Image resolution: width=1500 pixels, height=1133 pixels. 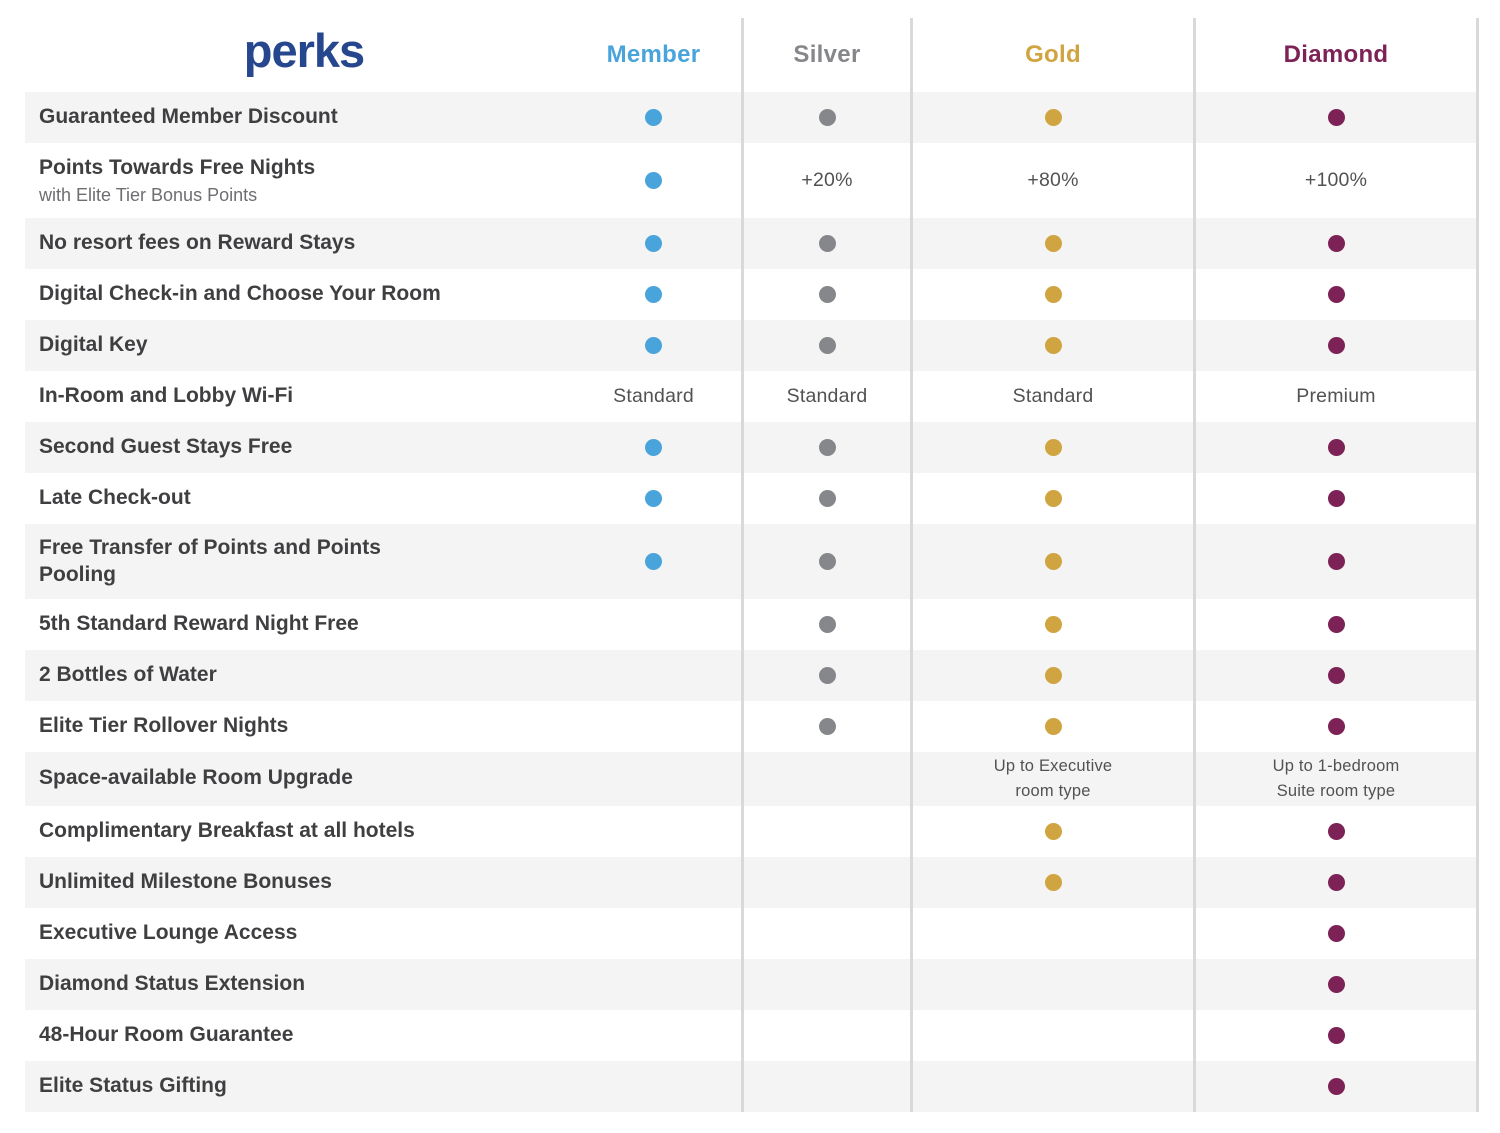 What do you see at coordinates (304, 50) in the screenshot?
I see `page-title: perks` at bounding box center [304, 50].